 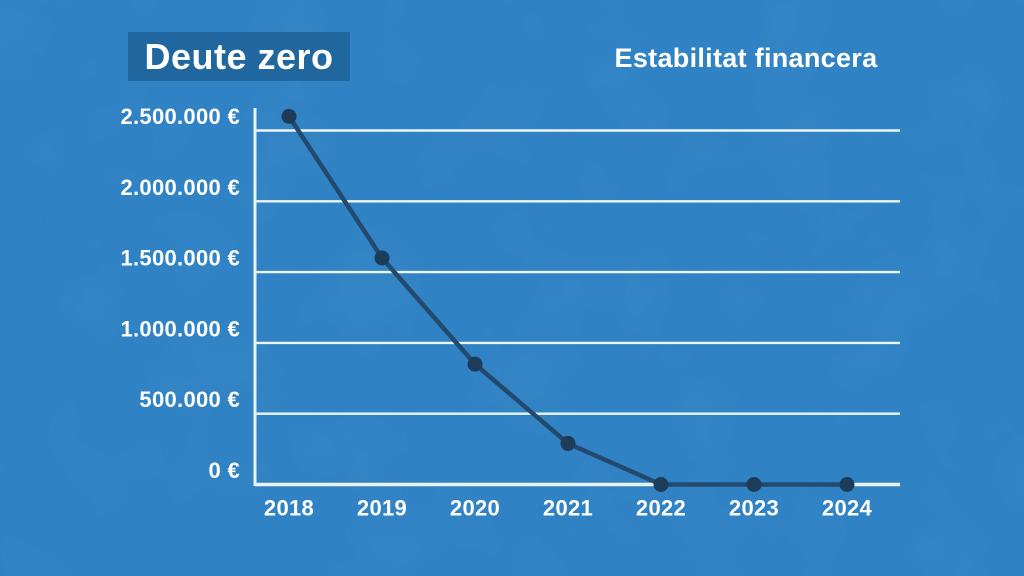 I want to click on x-tick-label: 2022, so click(x=661, y=508).